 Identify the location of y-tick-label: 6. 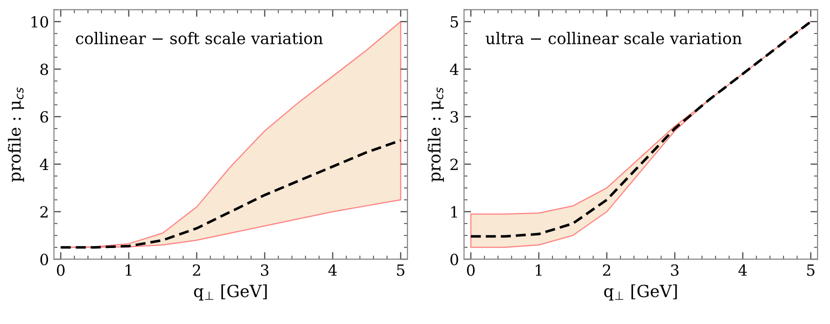
(44, 117).